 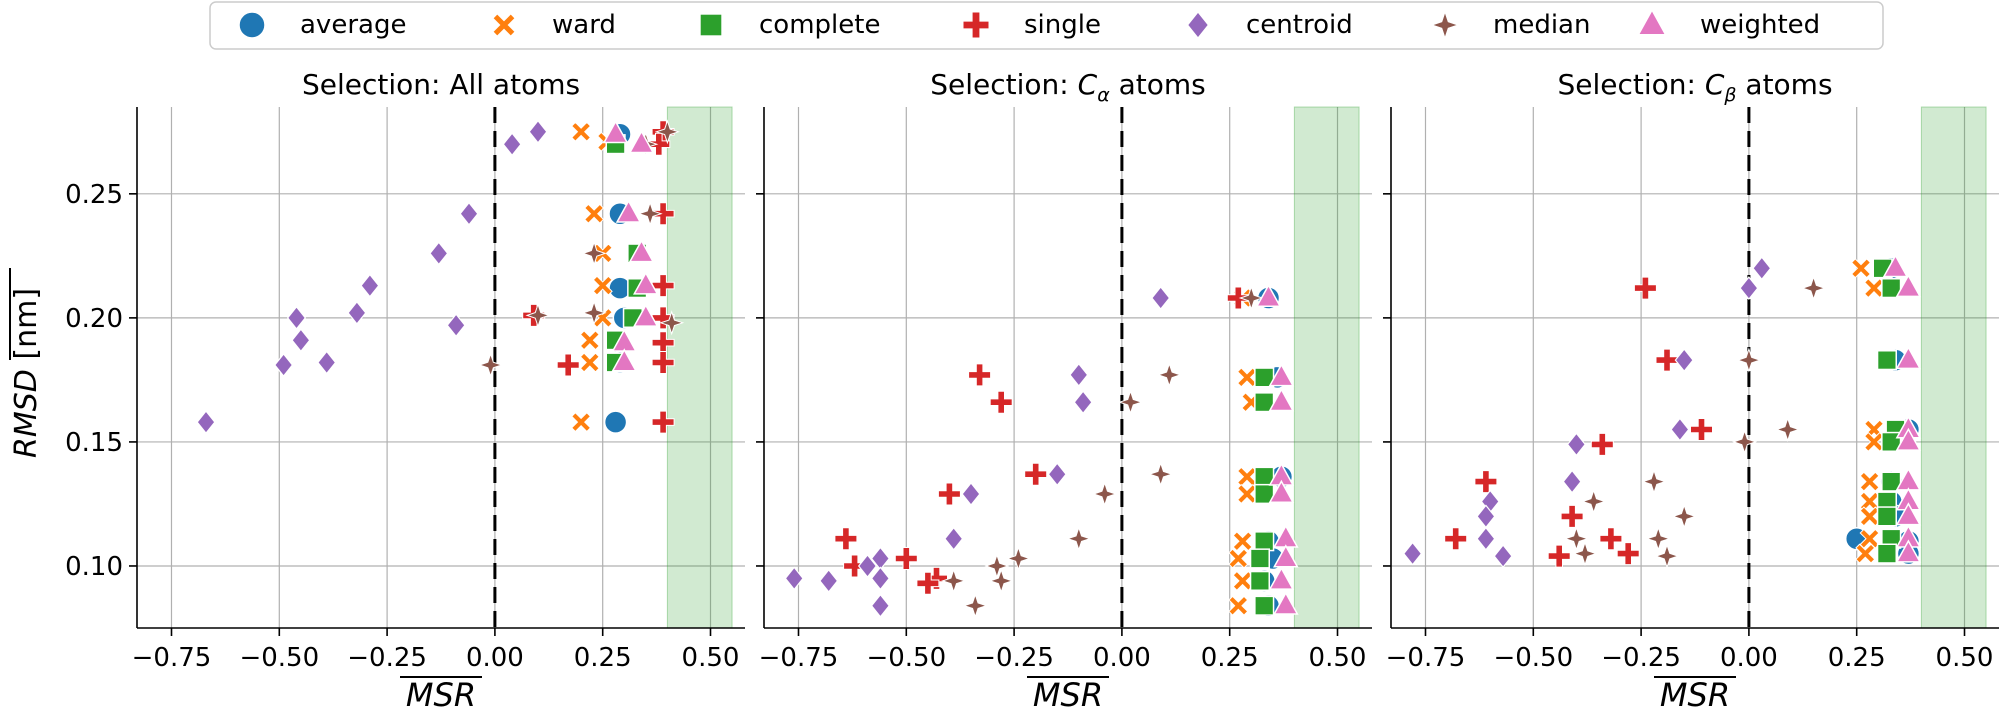 What do you see at coordinates (1541, 25) in the screenshot?
I see `legend-label-median: median` at bounding box center [1541, 25].